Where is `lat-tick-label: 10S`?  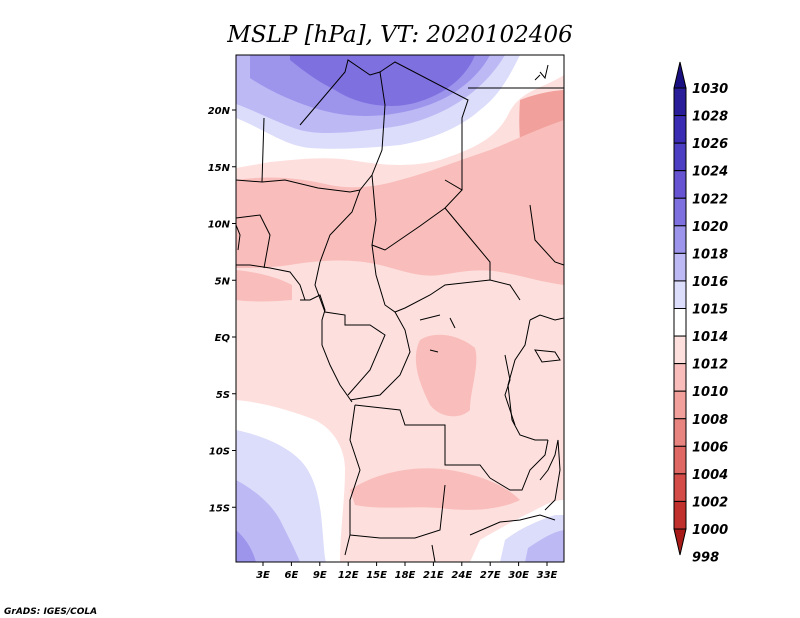
lat-tick-label: 10S is located at coordinates (219, 452).